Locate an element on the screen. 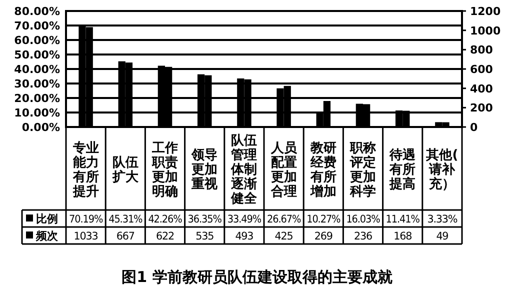  data-label: 42.26% is located at coordinates (166, 220).